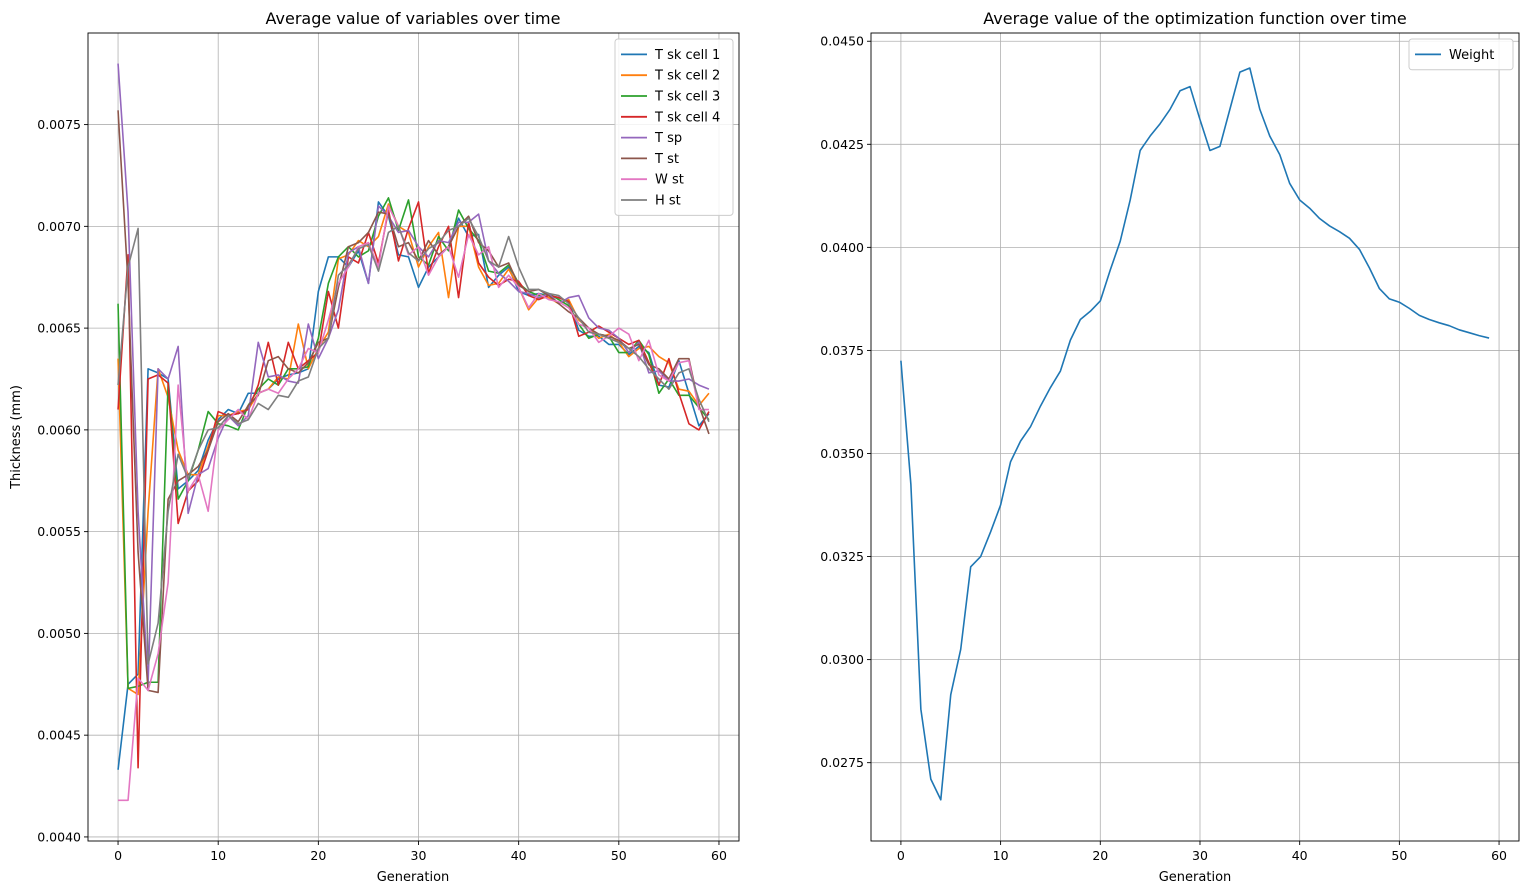  Describe the element at coordinates (218, 855) in the screenshot. I see `chart-left-x-tick-label: 10` at that location.